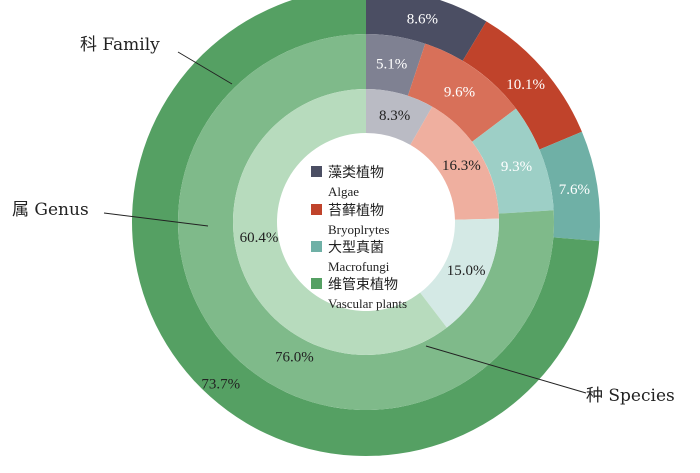 This screenshot has height=473, width=700. I want to click on legend-sublabel-vascular-plants: Vascular plants, so click(367, 303).